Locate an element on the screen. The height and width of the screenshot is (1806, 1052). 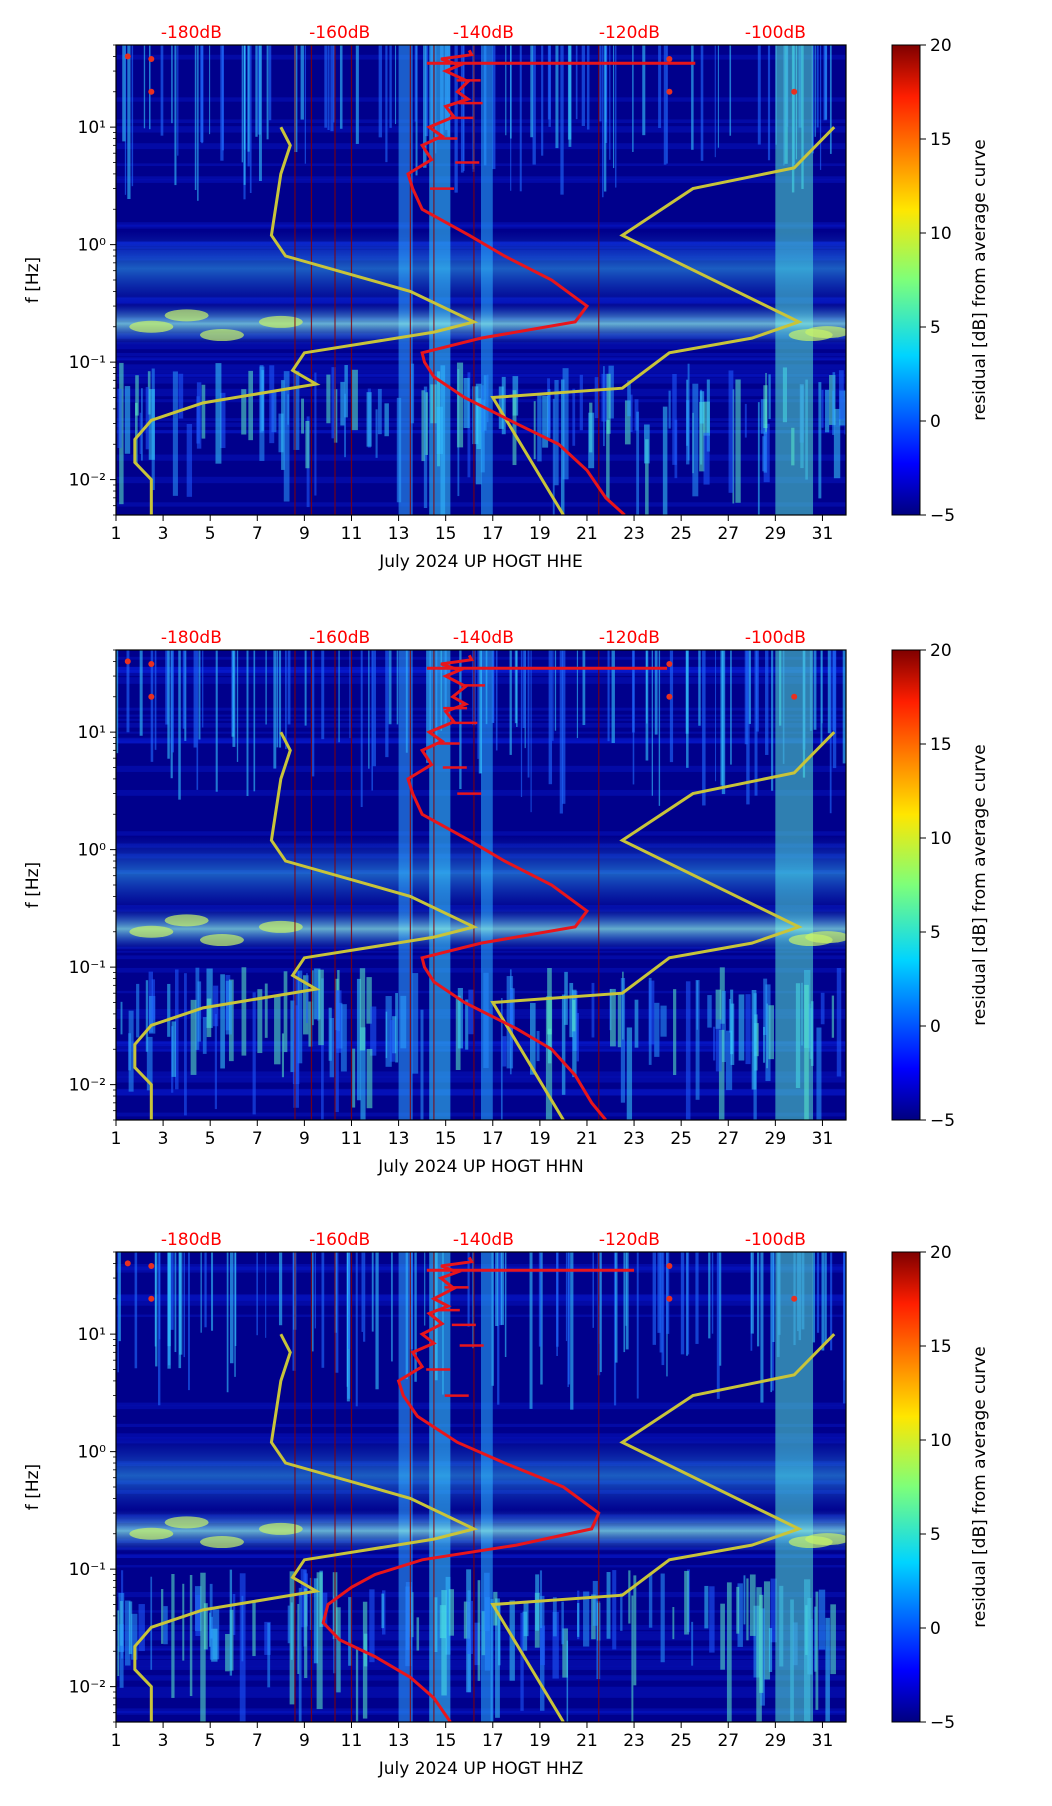
x-tick-label: 3 is located at coordinates (163, 534).